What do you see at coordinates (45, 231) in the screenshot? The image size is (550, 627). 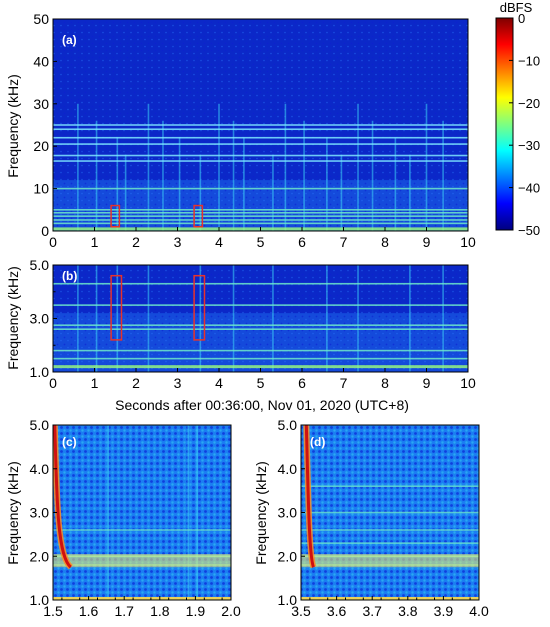 I see `y-tick-label: 0` at bounding box center [45, 231].